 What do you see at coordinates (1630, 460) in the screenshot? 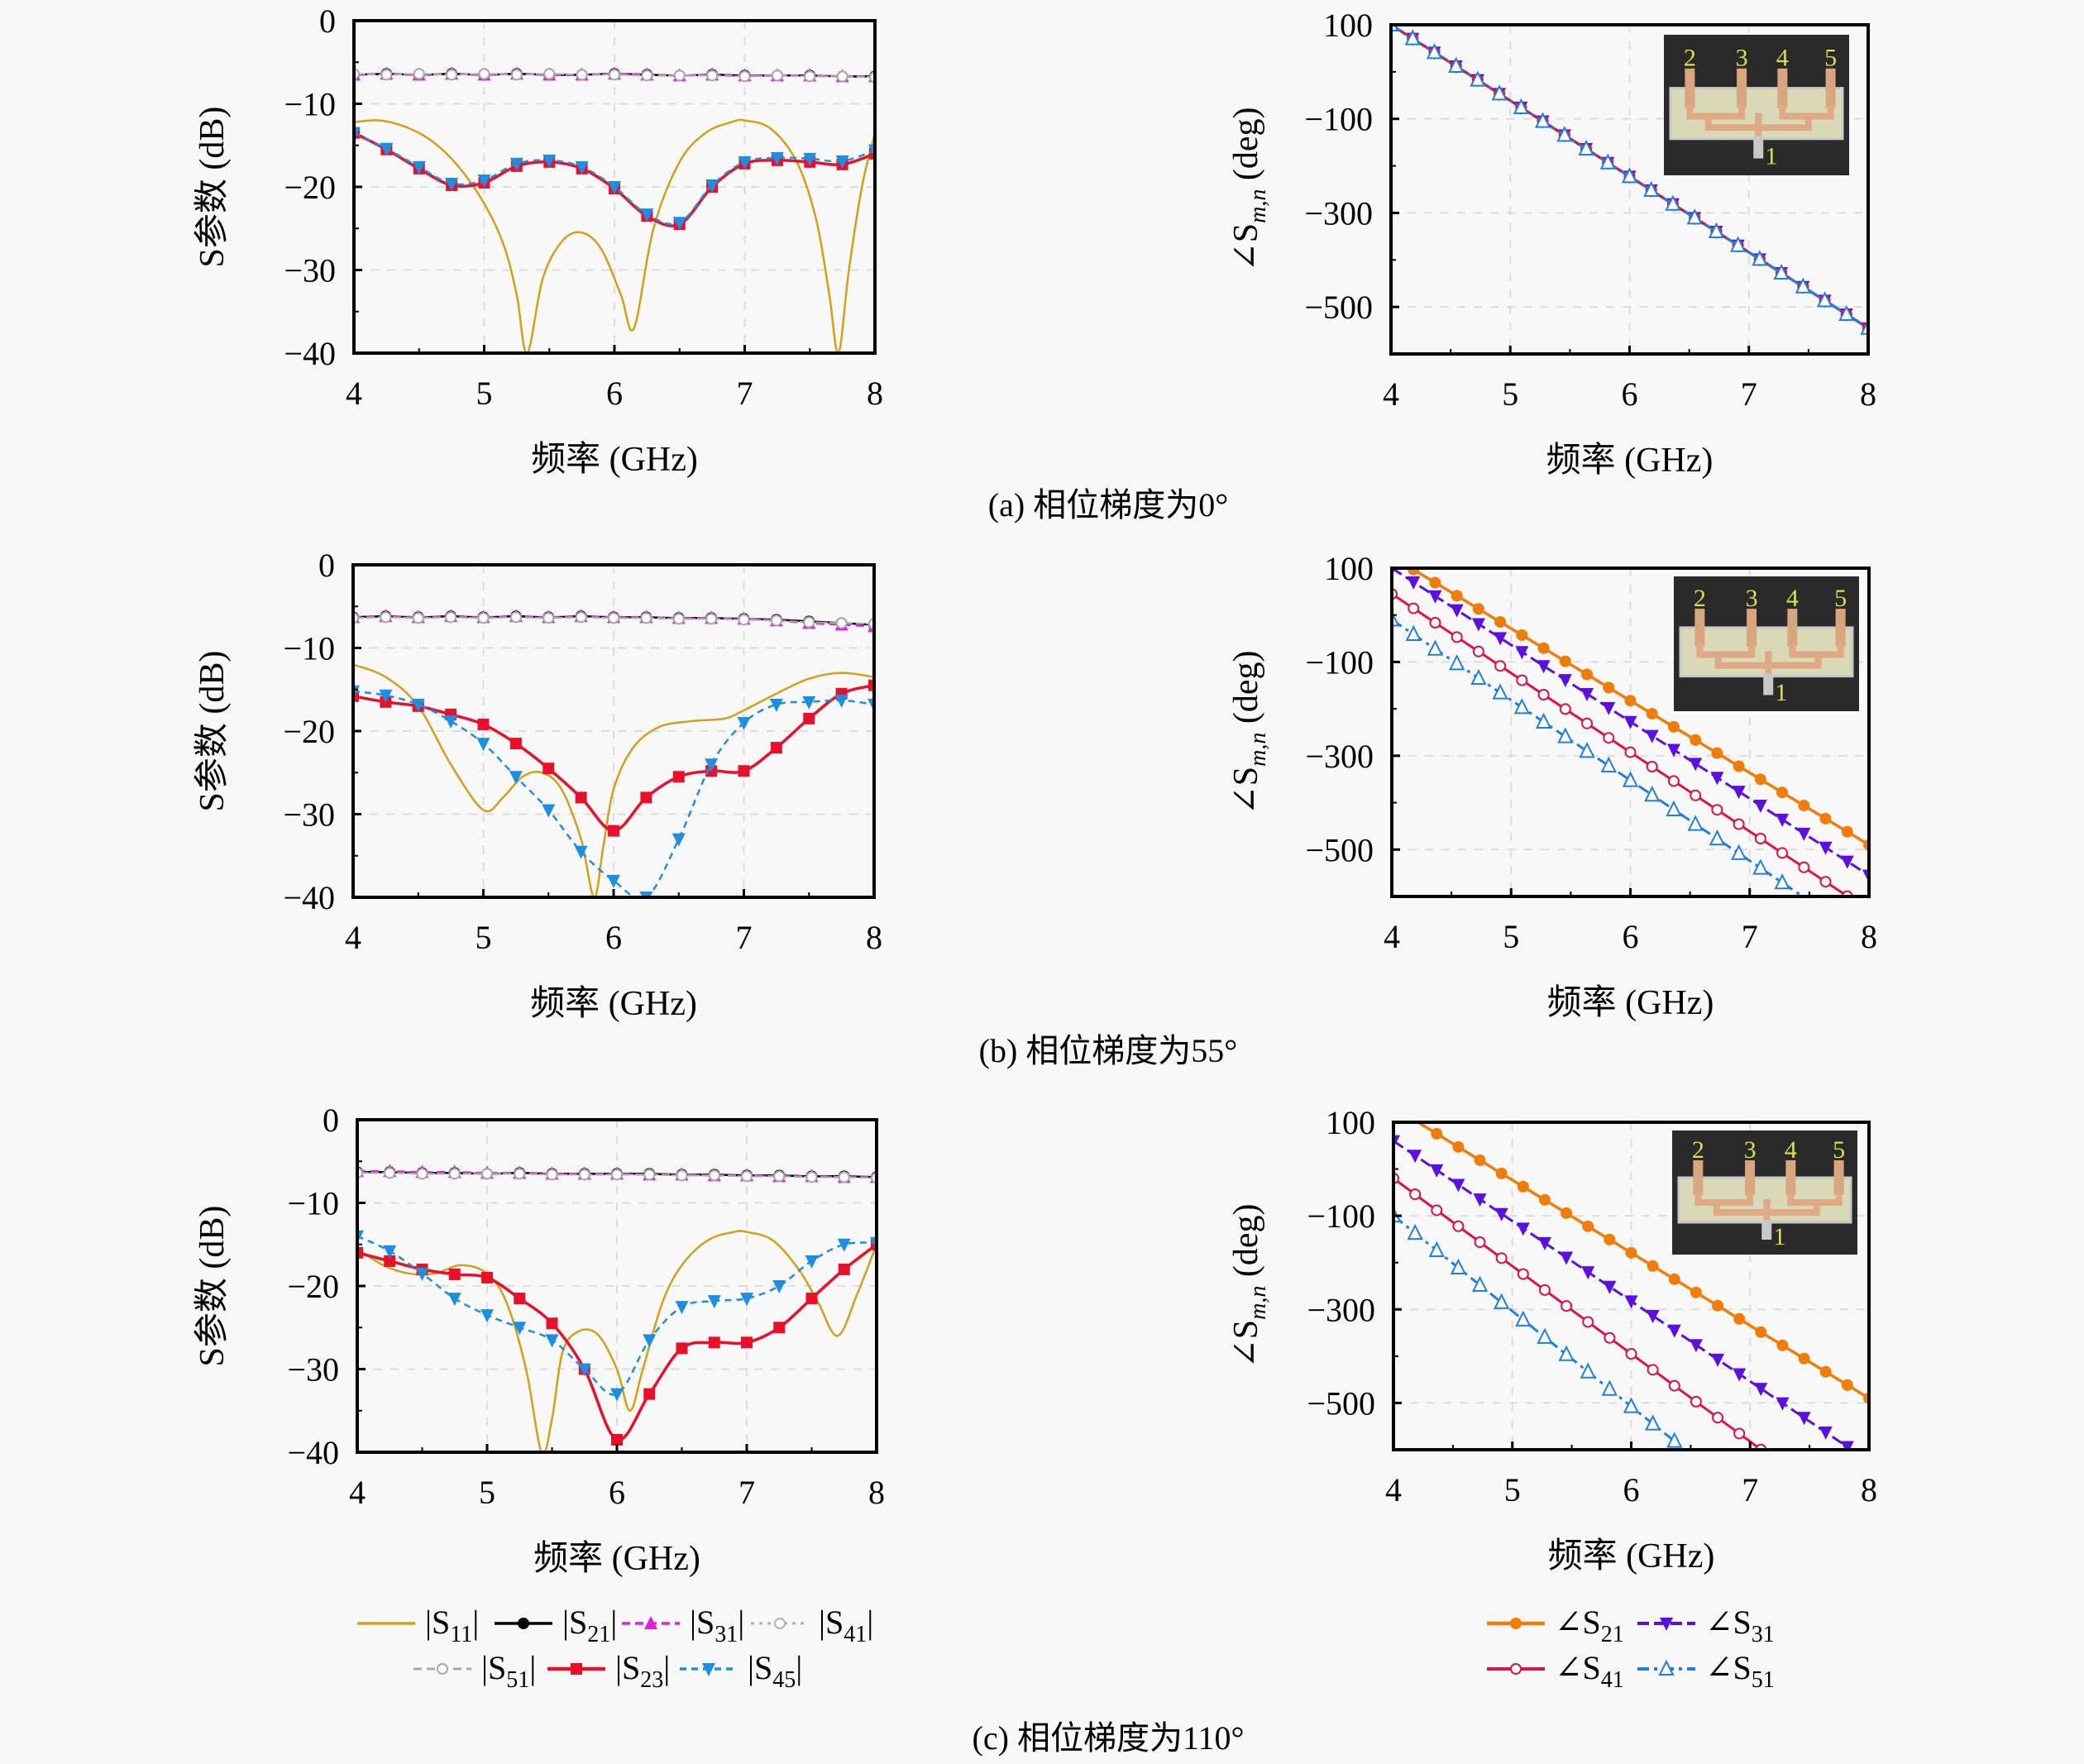
I see `x-axis-label: 频率 (GHz)` at bounding box center [1630, 460].